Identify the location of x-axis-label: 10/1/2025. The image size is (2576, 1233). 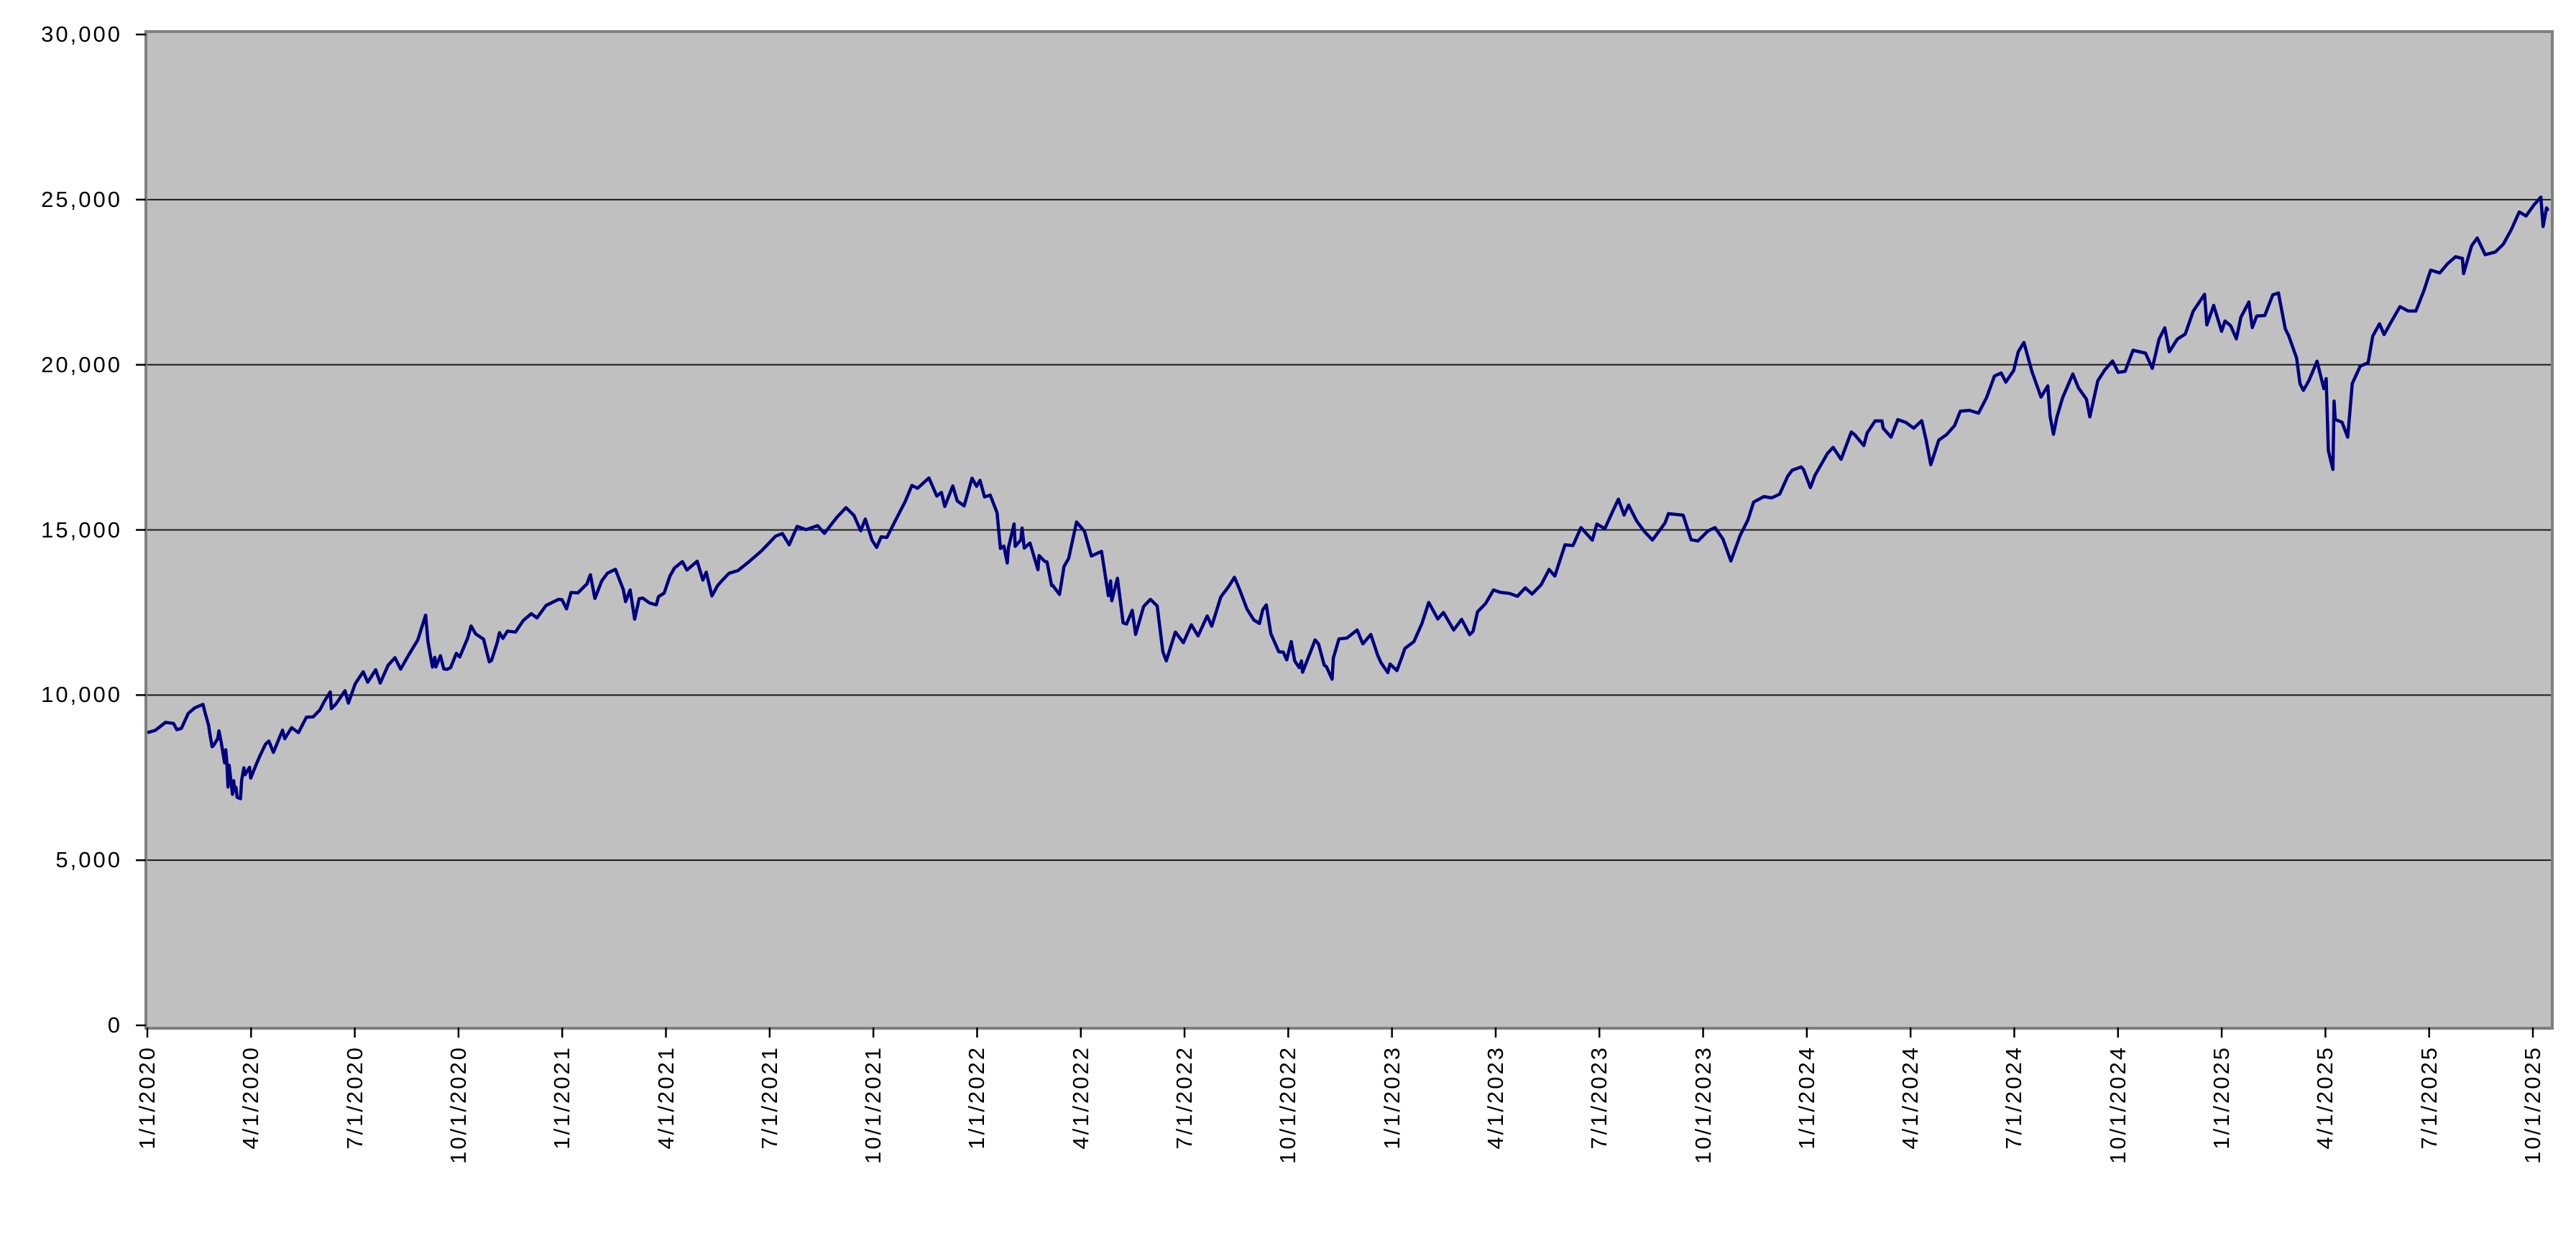
(2532, 1104).